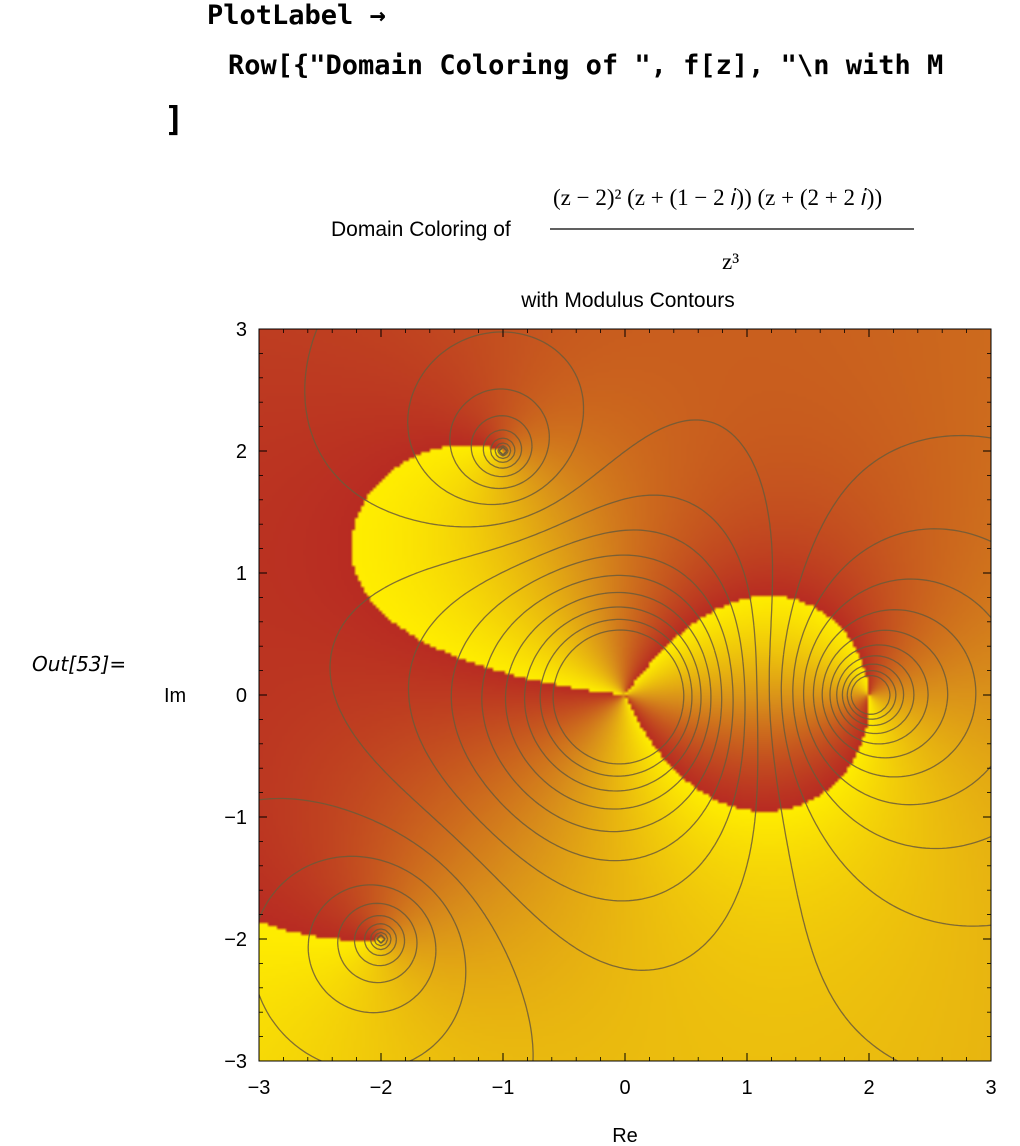 Image resolution: width=1020 pixels, height=1146 pixels. I want to click on x-tick-label: −2, so click(381, 1088).